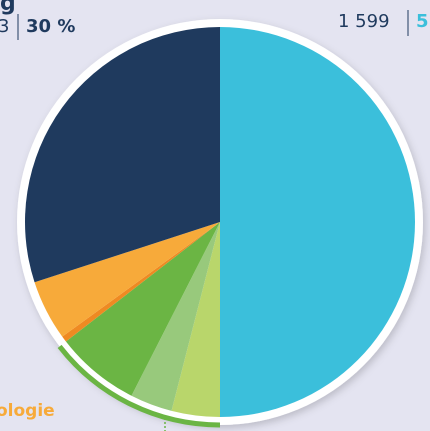 This screenshot has height=431, width=430. I want to click on count-fragment: 3, so click(4, 26).